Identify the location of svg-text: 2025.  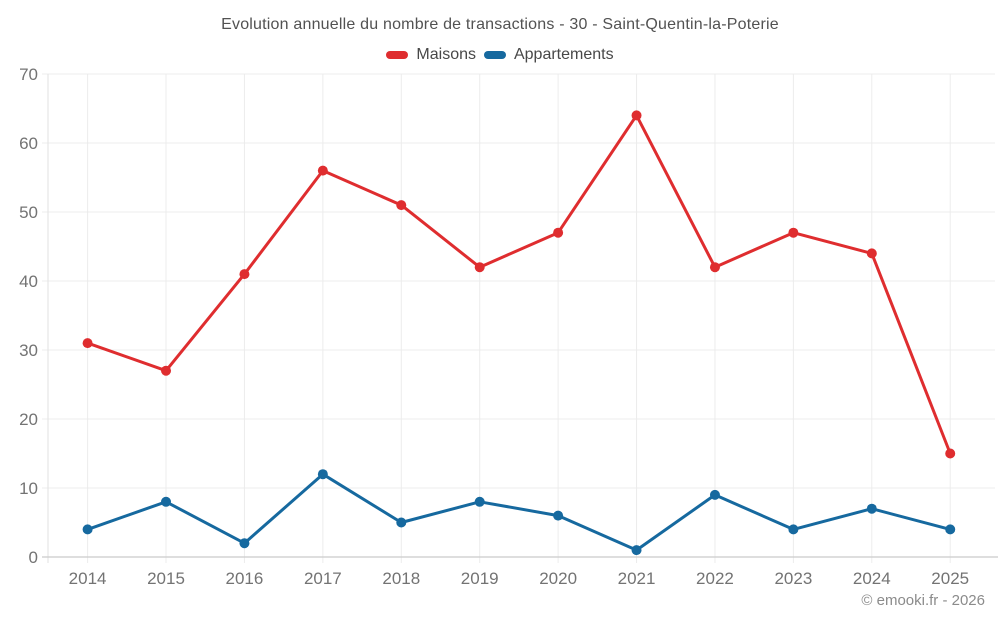
(950, 578).